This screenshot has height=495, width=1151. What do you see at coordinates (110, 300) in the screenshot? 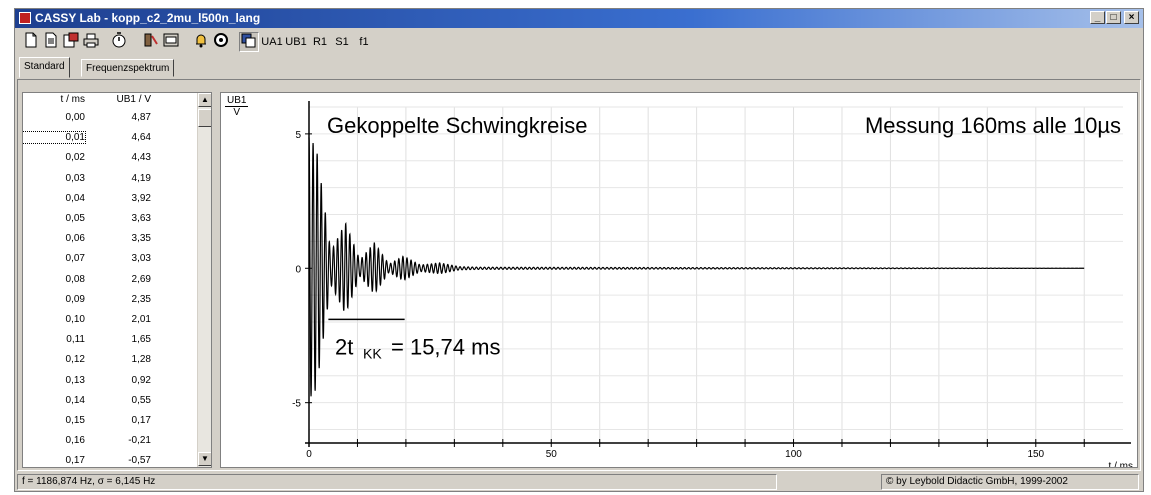
I see `table-row: 0,09 2,35` at bounding box center [110, 300].